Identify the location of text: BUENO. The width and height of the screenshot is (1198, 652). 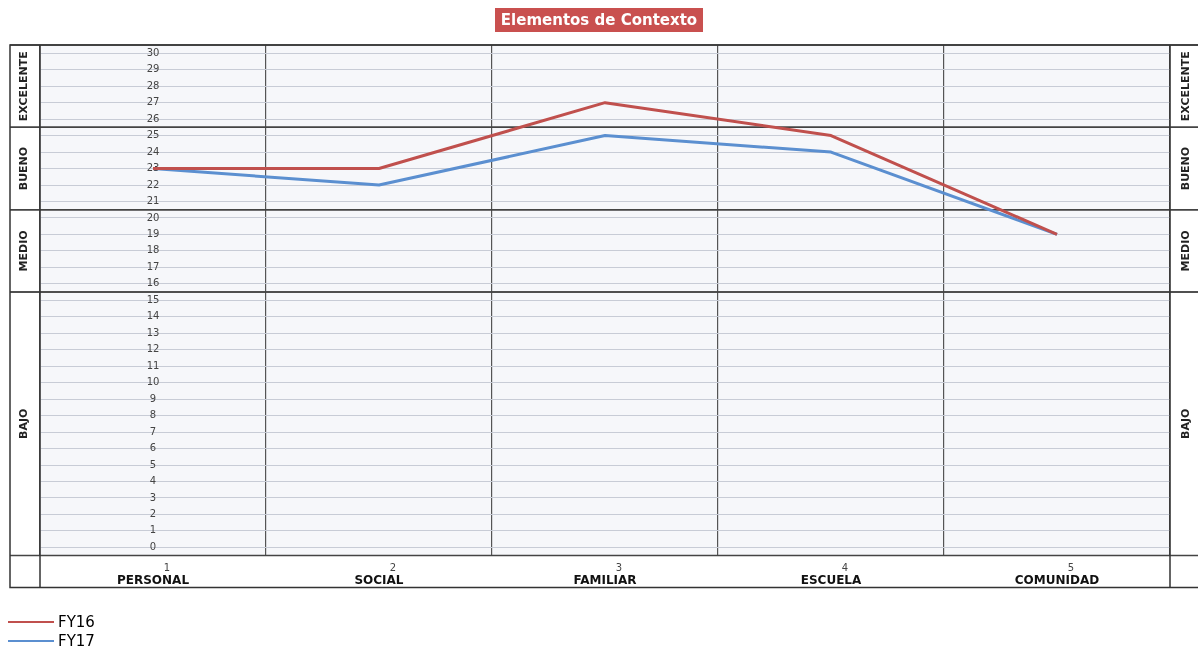
(23, 168).